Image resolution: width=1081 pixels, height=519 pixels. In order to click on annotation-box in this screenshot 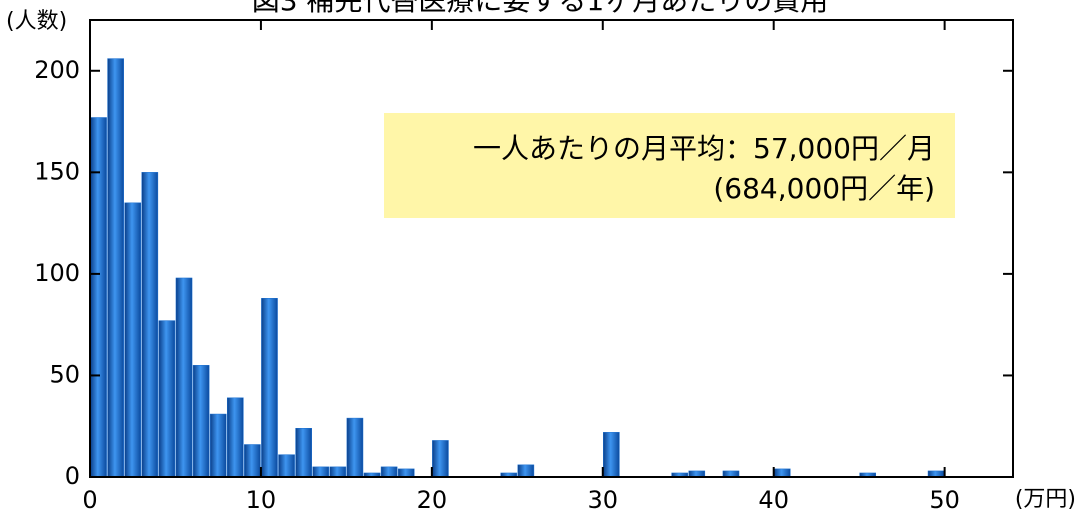, I will do `click(669, 165)`.